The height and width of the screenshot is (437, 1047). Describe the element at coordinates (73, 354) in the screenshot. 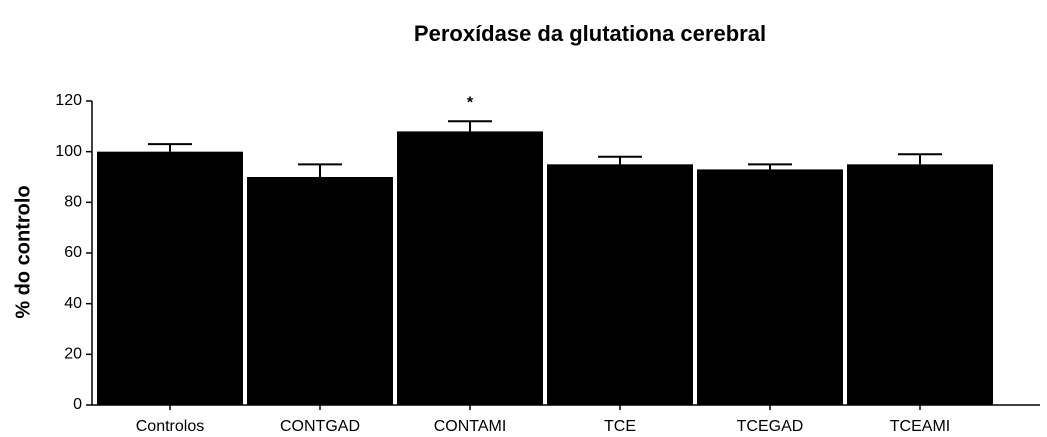

I see `y-tick-label: 20` at that location.